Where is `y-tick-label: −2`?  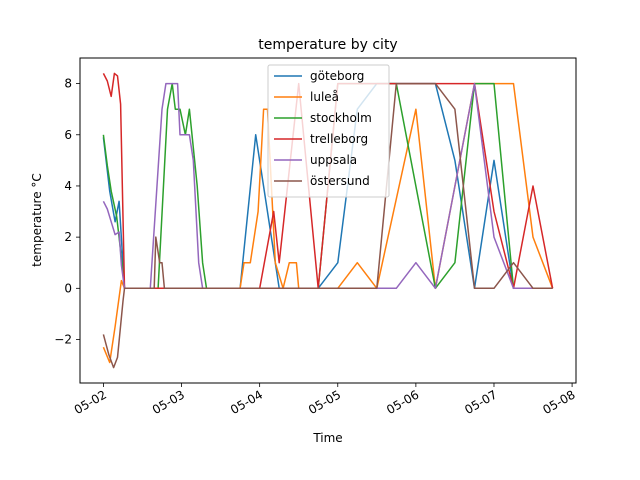 y-tick-label: −2 is located at coordinates (63, 339).